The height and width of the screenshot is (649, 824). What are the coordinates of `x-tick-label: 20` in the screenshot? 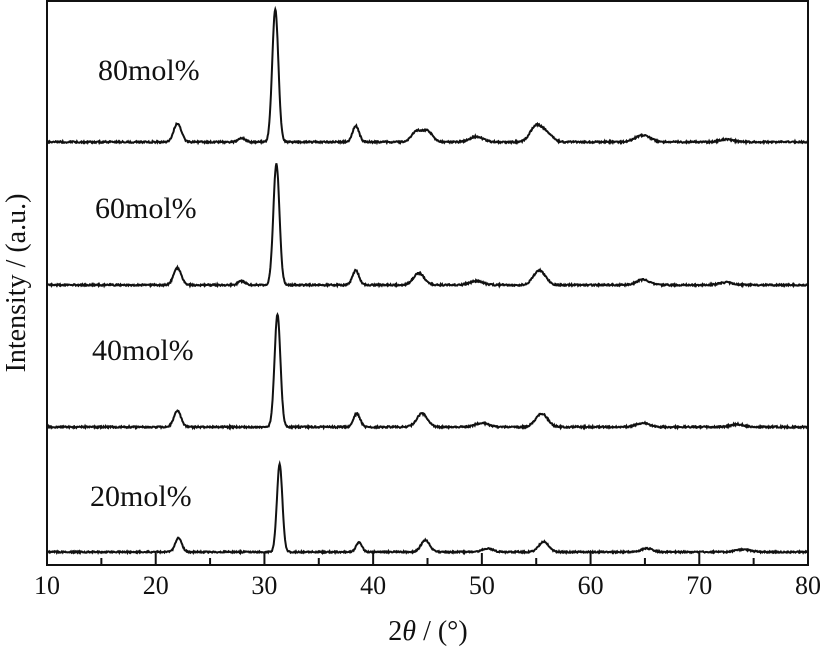 It's located at (156, 585).